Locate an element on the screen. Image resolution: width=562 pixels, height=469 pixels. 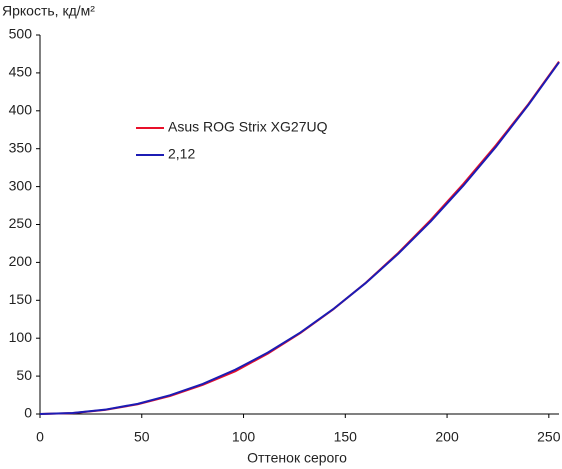
y-tick-label: 400 is located at coordinates (21, 110).